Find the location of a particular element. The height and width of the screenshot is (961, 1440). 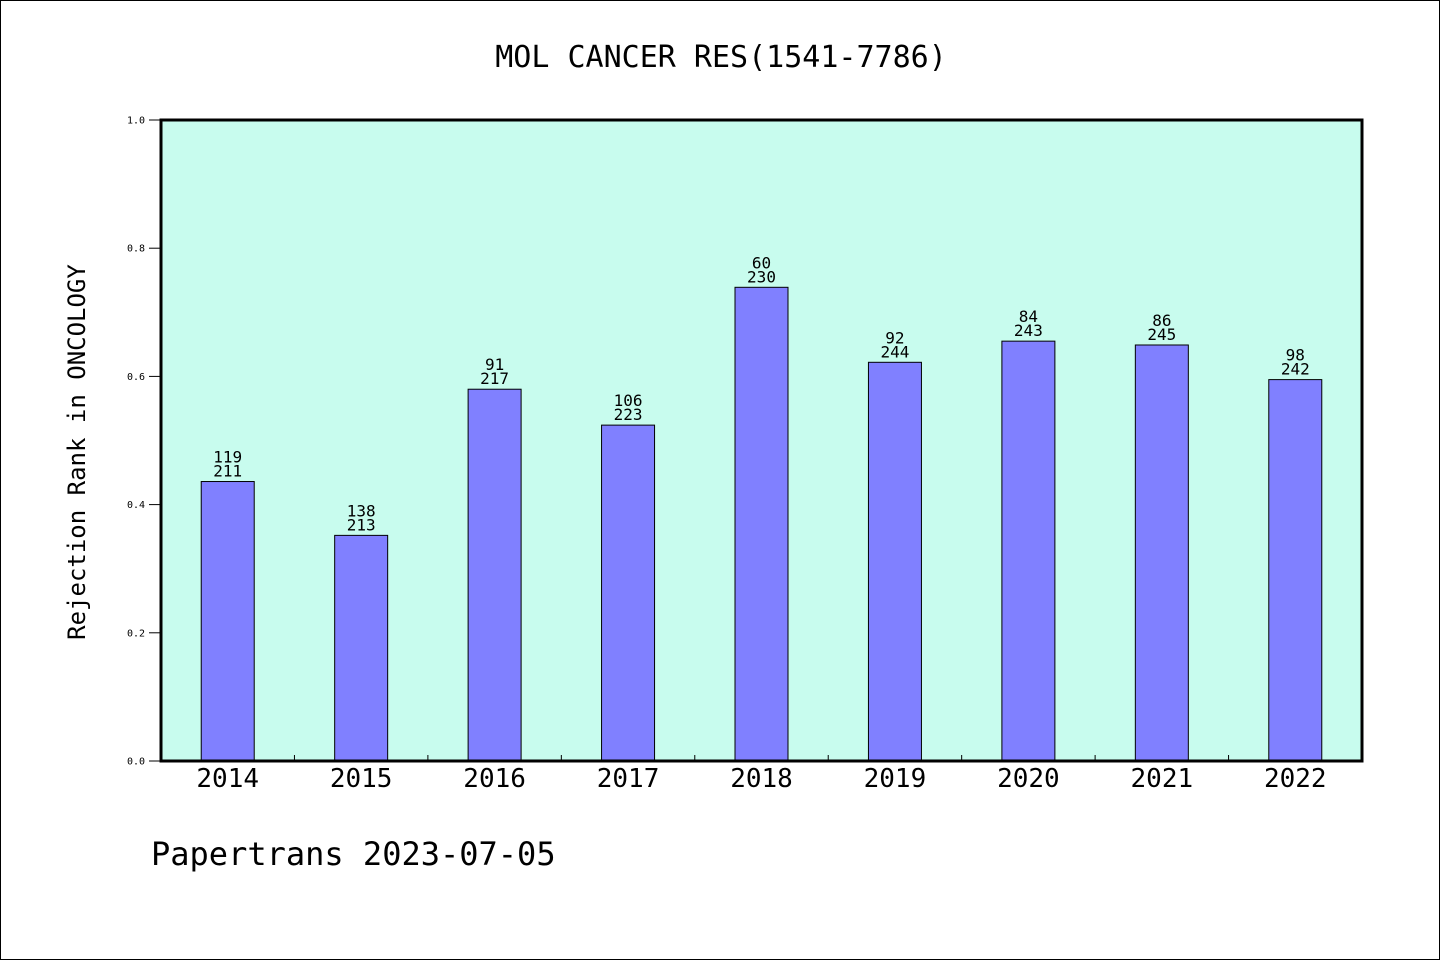

x-tick-label: 2021 is located at coordinates (1162, 779).